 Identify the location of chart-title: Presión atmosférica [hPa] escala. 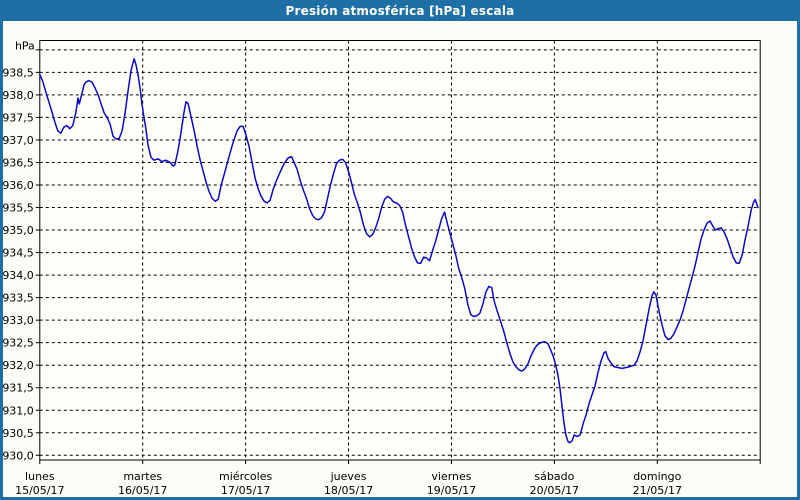
(400, 10).